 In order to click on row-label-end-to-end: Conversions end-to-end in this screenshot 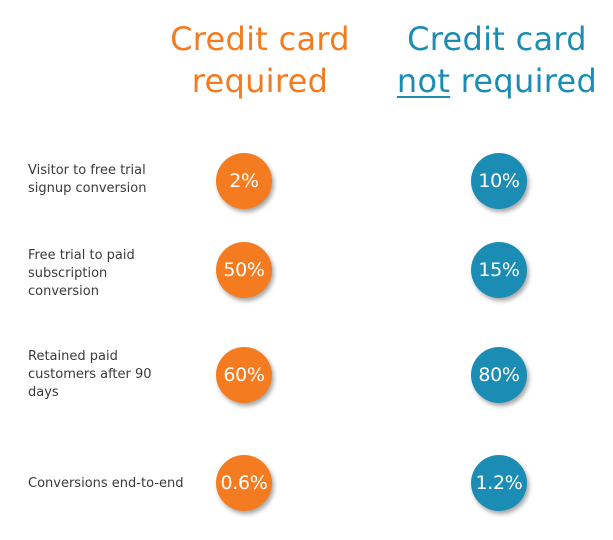, I will do `click(106, 483)`.